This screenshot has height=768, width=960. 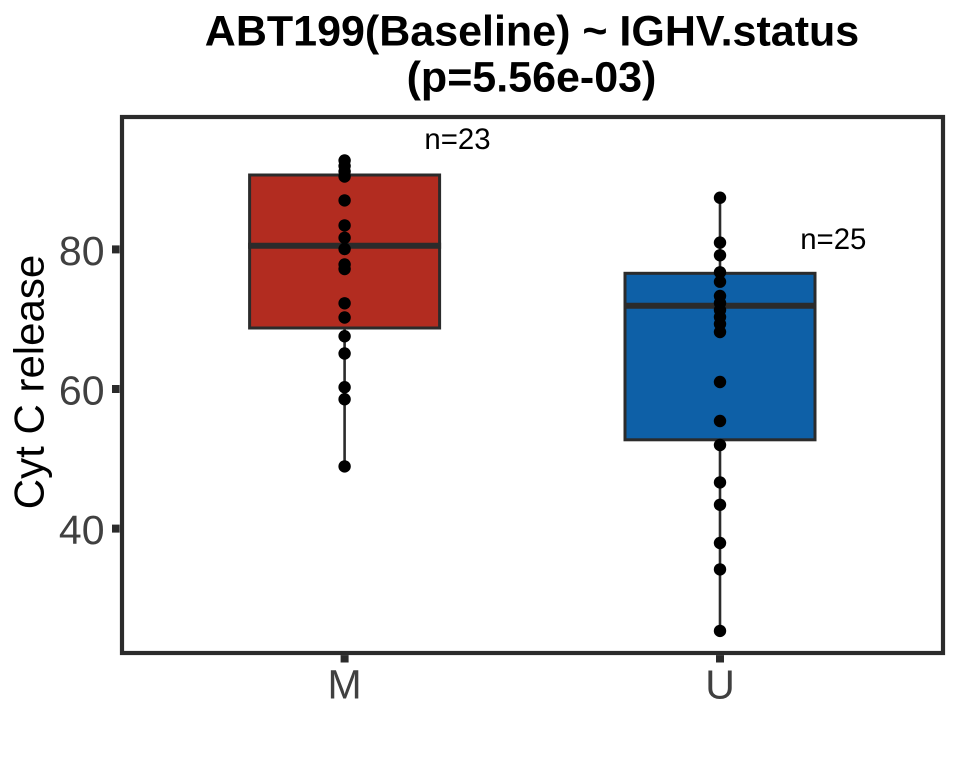 What do you see at coordinates (532, 32) in the screenshot?
I see `svg-text: ABT199(Baseline) ~ IGHV.status` at bounding box center [532, 32].